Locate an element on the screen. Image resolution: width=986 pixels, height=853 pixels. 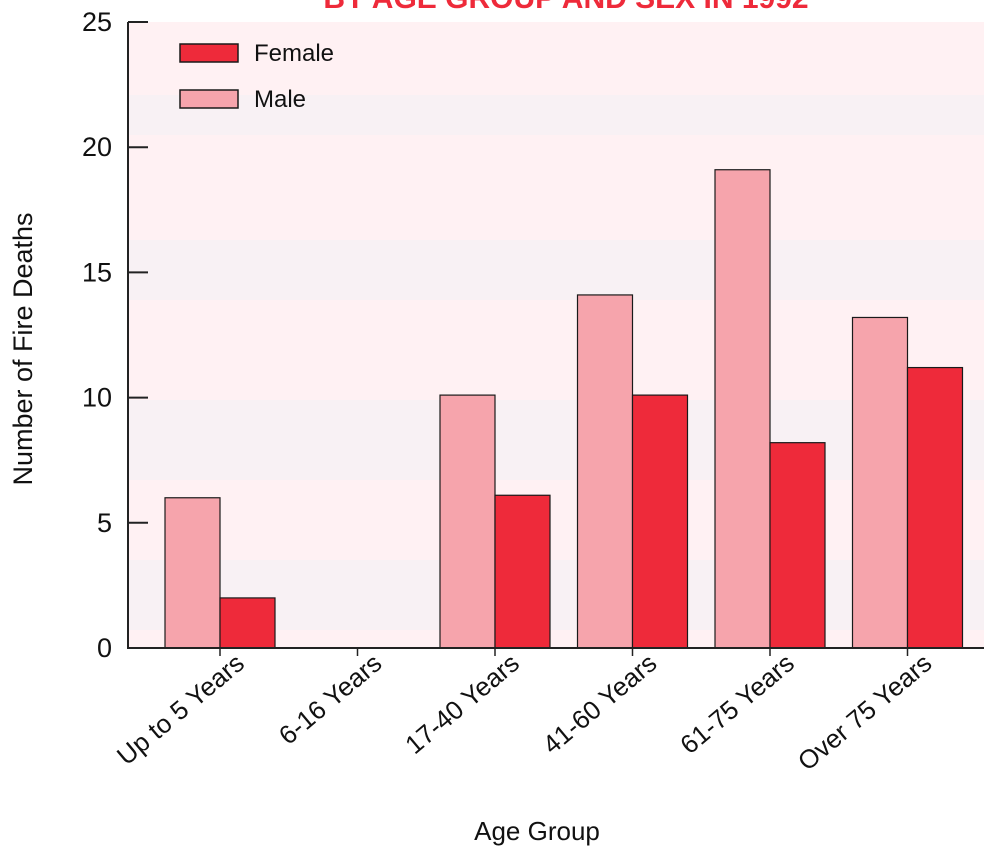
legend-label-male: Male is located at coordinates (280, 99).